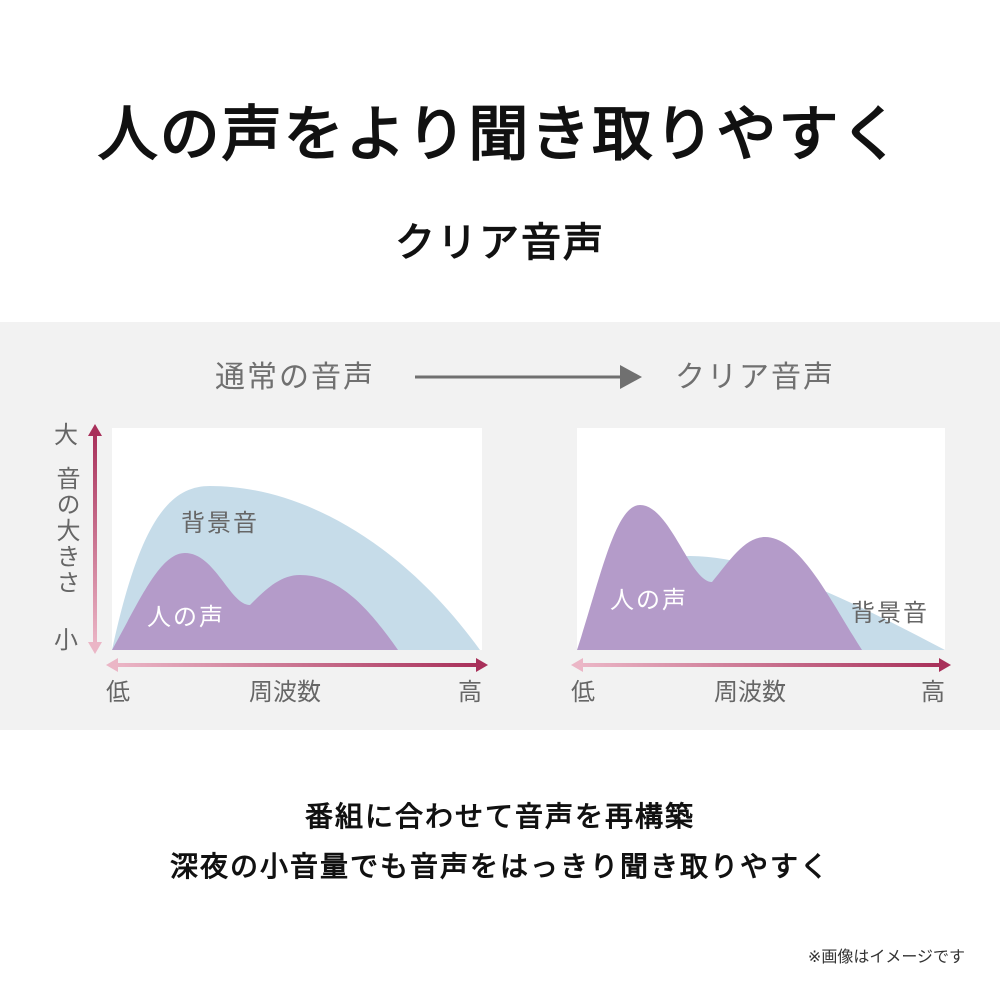 The width and height of the screenshot is (1000, 1000). I want to click on title: 人の声をより聞き取りやすく, so click(500, 135).